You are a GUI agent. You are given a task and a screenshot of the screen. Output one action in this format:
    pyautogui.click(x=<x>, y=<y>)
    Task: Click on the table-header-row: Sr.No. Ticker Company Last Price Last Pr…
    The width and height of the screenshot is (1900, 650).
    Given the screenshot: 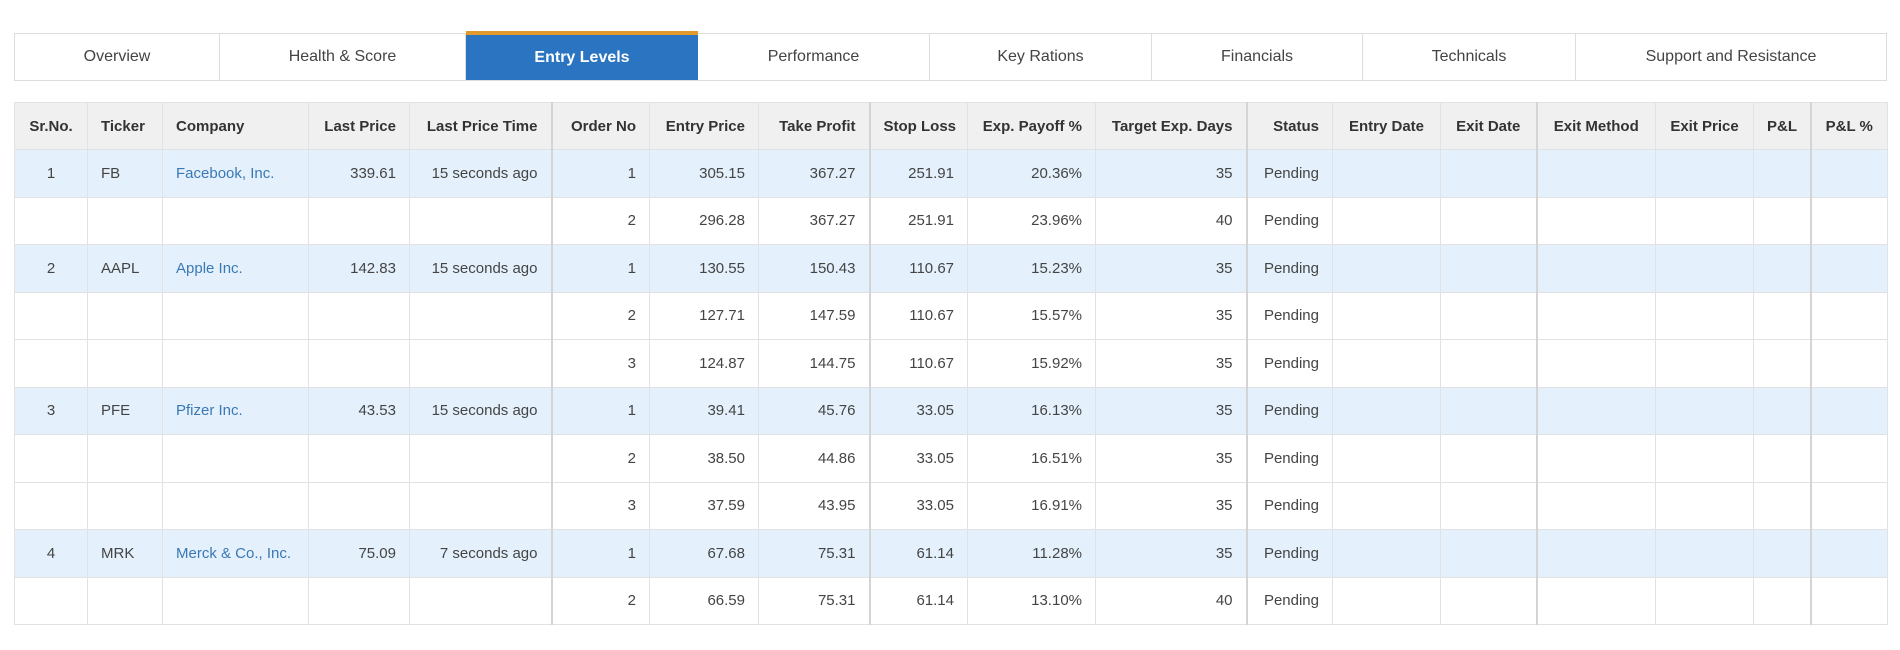 What is the action you would take?
    pyautogui.click(x=951, y=126)
    